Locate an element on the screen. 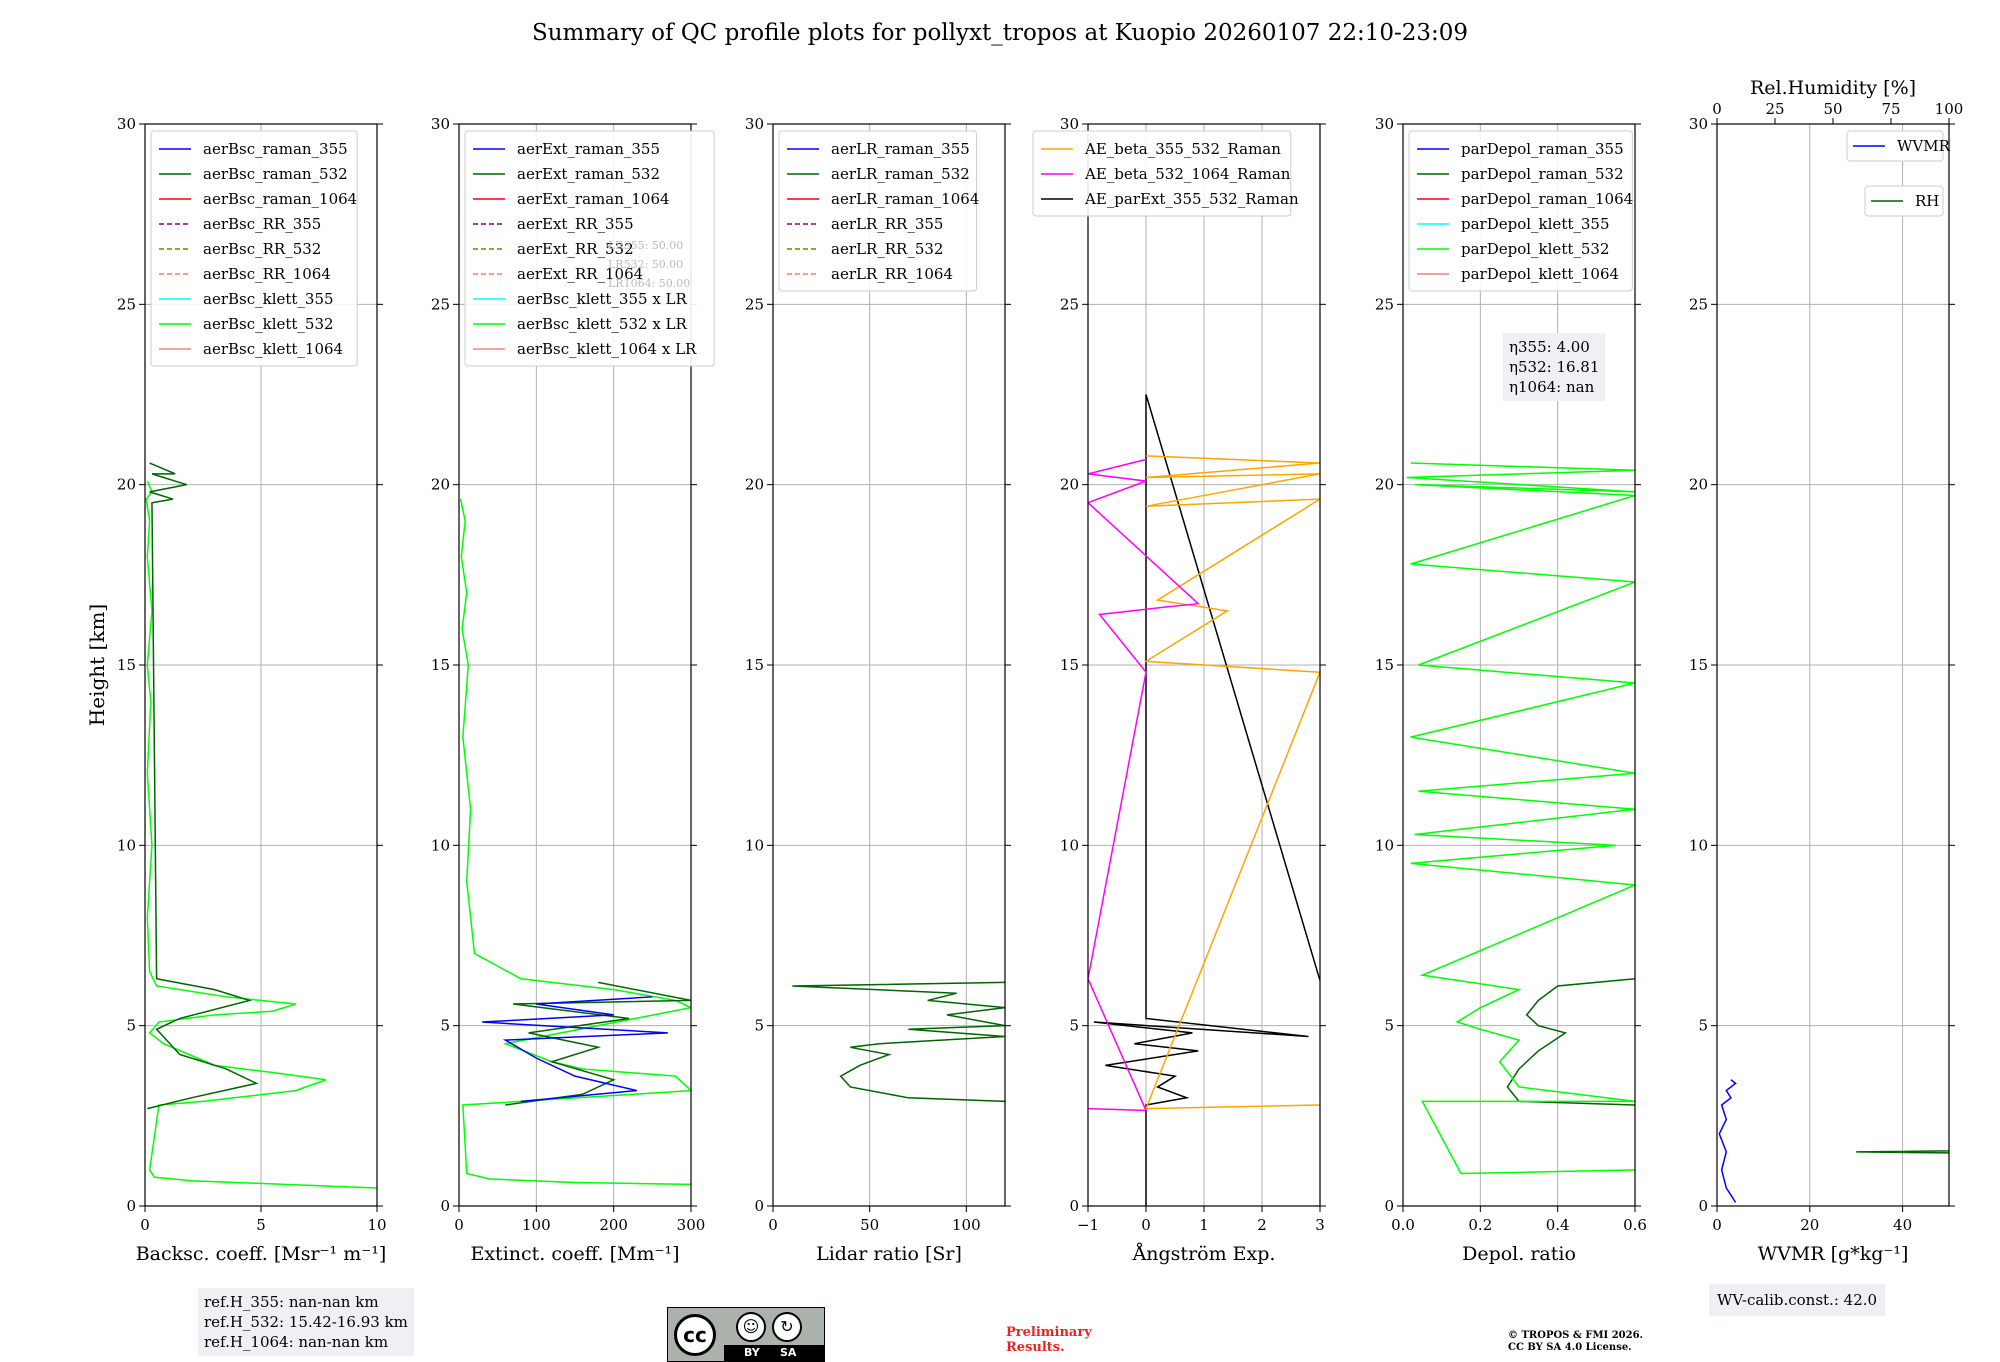 The width and height of the screenshot is (2000, 1362). sa-share-icon: ↻ is located at coordinates (787, 1327).